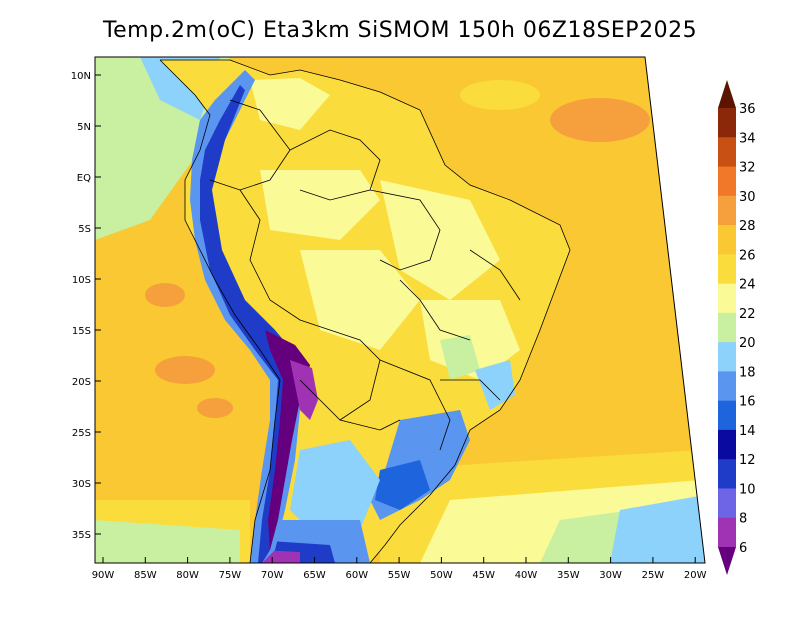  I want to click on colorbar-label: 20, so click(747, 343).